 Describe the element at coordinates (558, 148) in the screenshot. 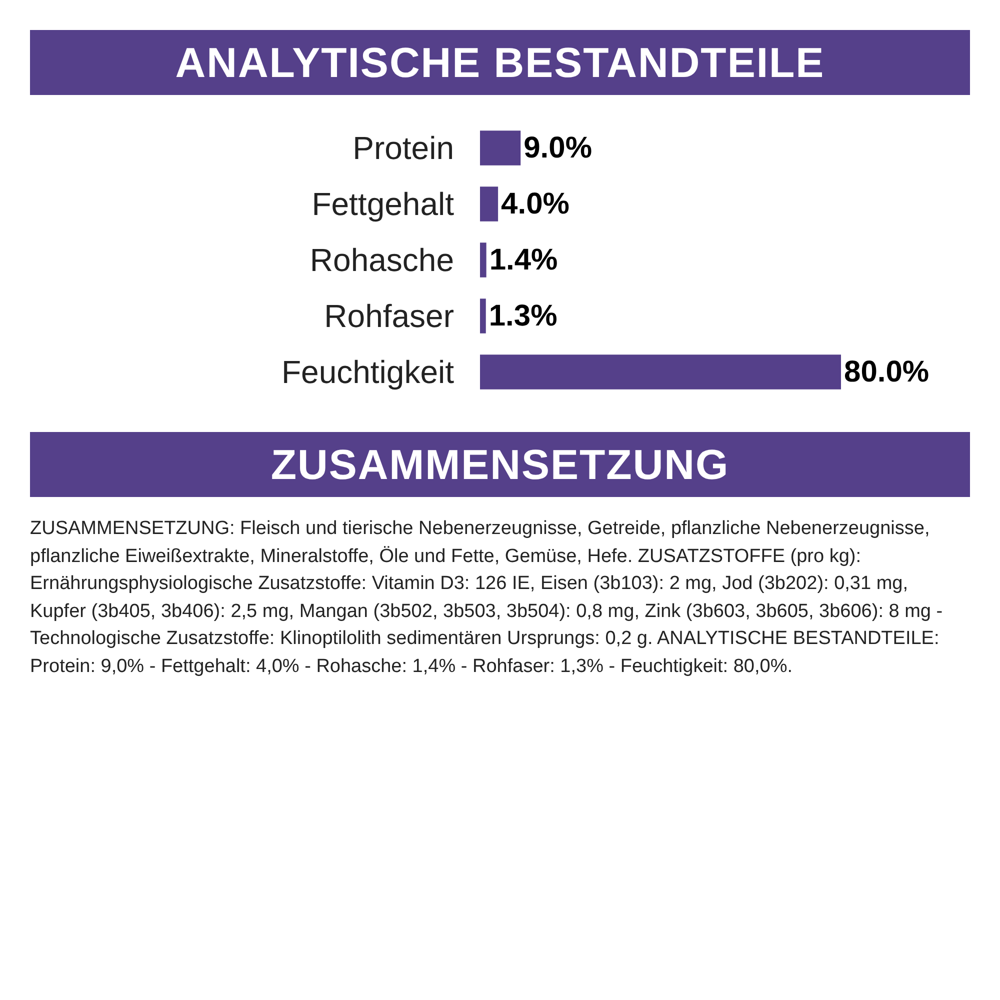

I see `data-label: 9.0%` at that location.